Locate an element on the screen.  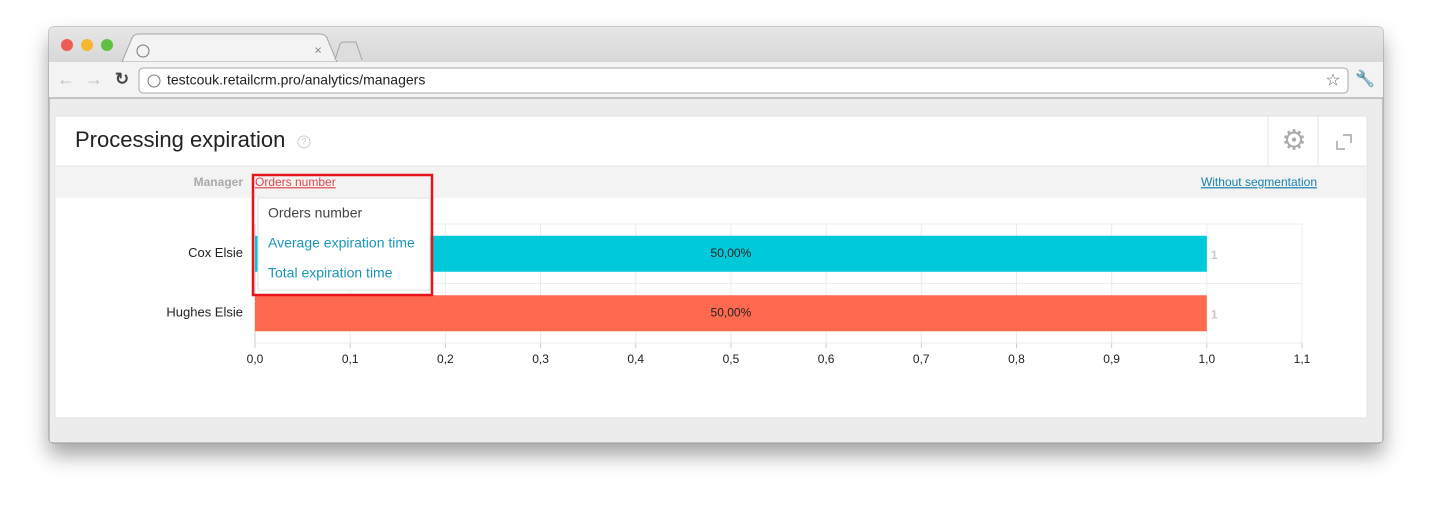
bar is located at coordinates (731, 313).